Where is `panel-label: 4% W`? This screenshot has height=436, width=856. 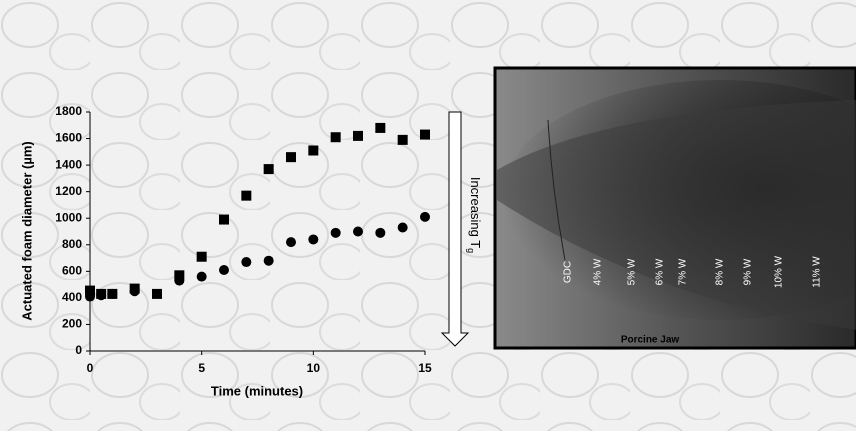 panel-label: 4% W is located at coordinates (598, 271).